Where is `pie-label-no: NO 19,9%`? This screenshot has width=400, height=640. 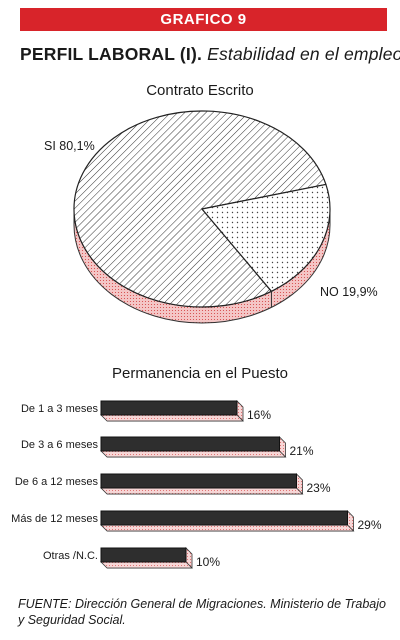 pie-label-no: NO 19,9% is located at coordinates (349, 292).